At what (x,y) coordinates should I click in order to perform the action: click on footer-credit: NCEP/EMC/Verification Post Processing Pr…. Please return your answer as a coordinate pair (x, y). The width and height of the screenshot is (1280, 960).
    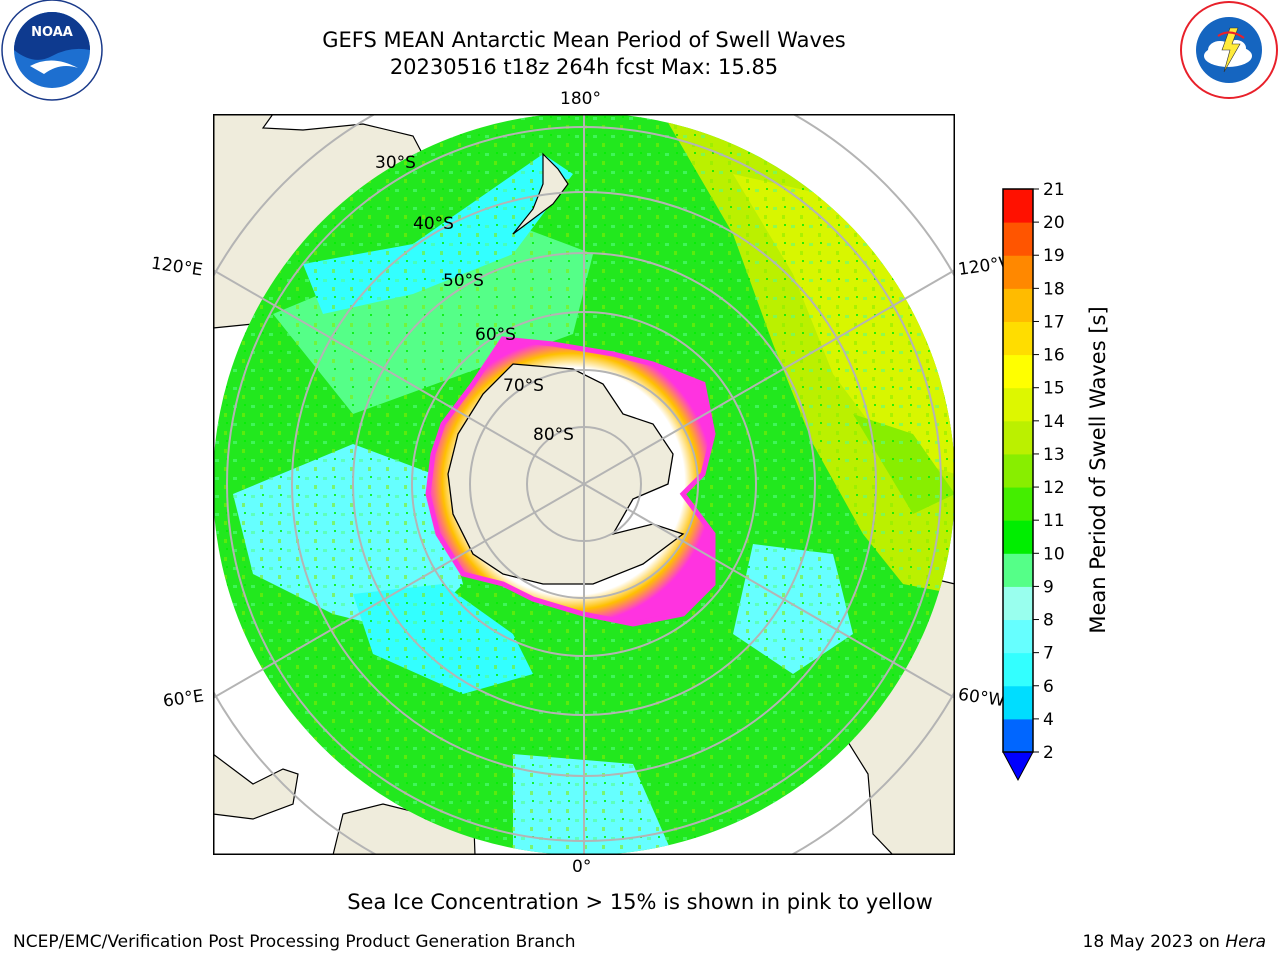
    Looking at the image, I should click on (294, 942).